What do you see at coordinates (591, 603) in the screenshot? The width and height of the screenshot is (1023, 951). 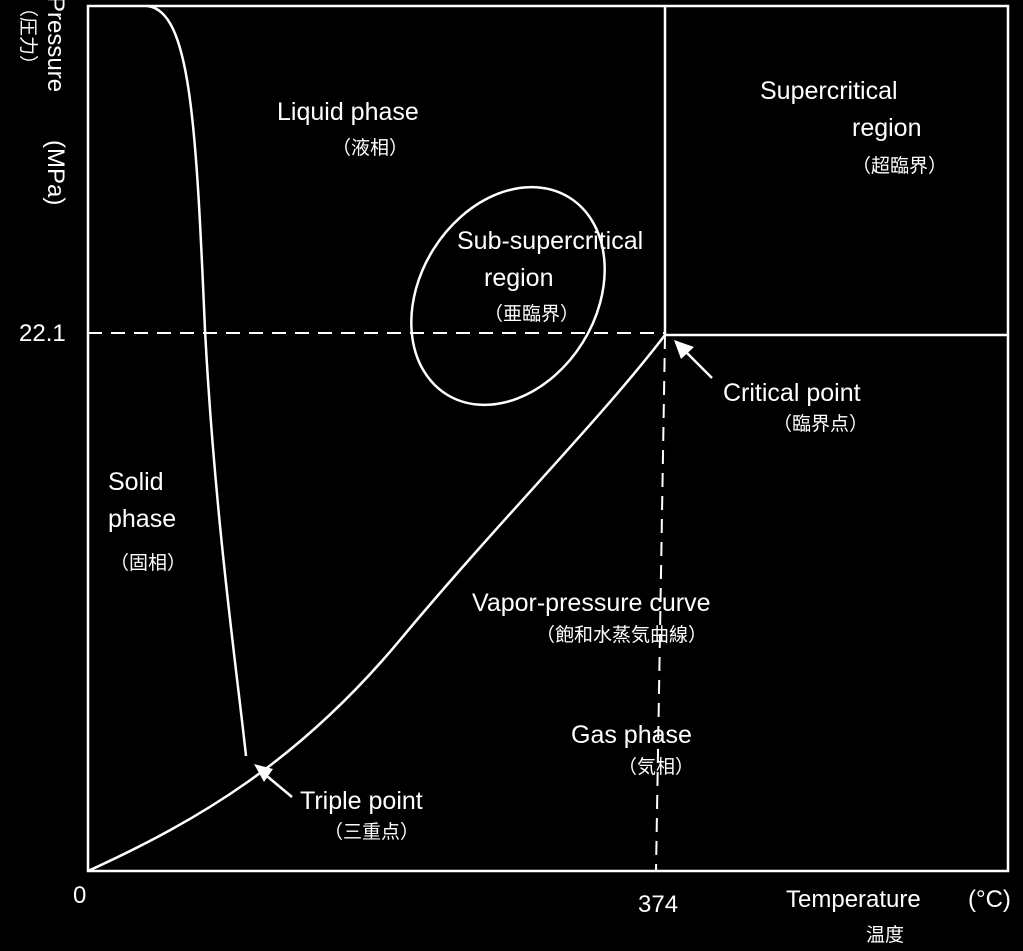 I see `vapor-curve-label: Vapor-pressure curve` at bounding box center [591, 603].